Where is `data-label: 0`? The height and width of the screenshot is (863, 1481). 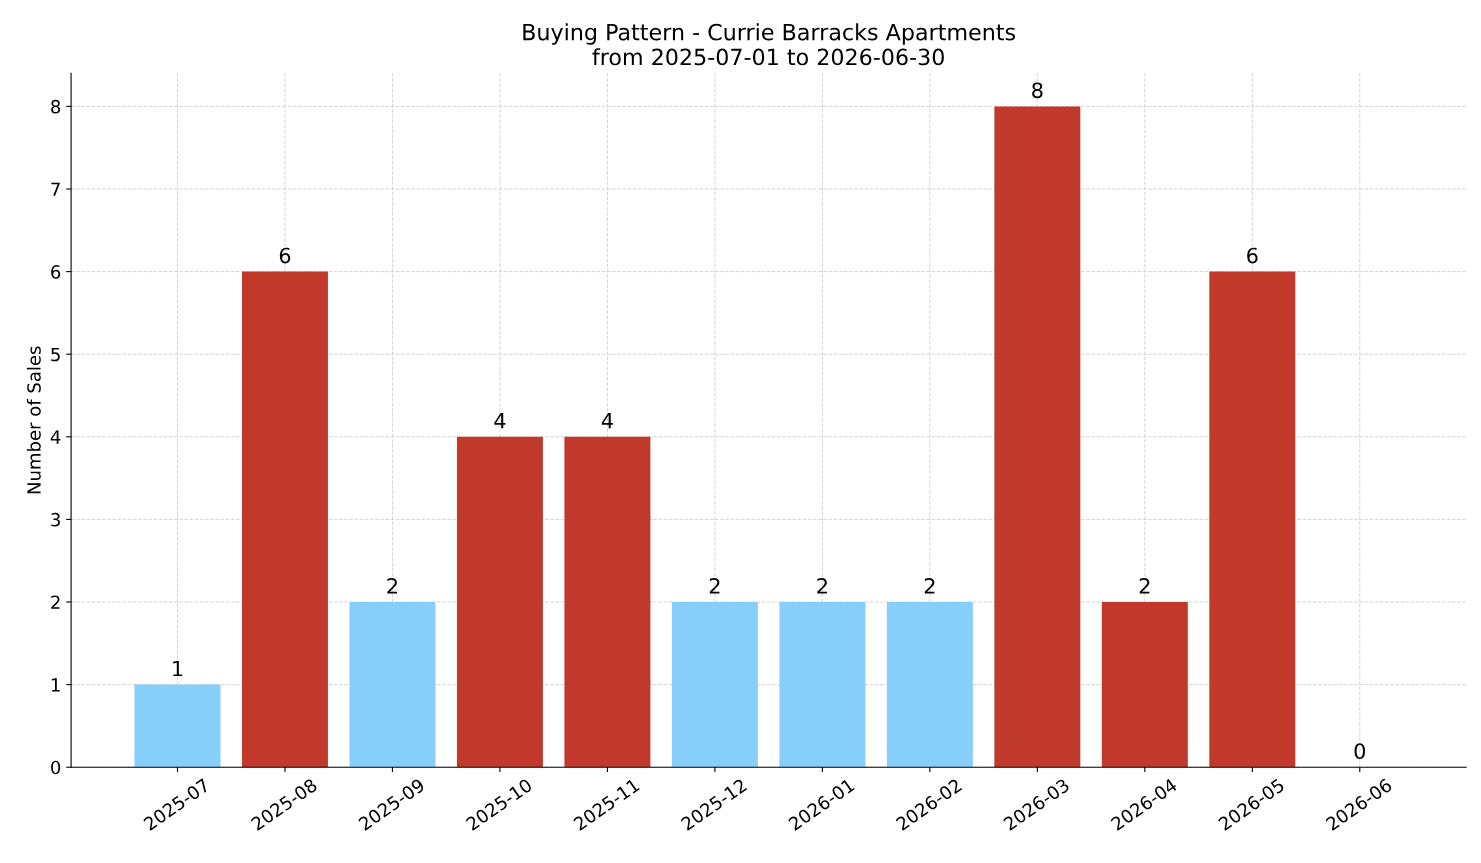 data-label: 0 is located at coordinates (1360, 751).